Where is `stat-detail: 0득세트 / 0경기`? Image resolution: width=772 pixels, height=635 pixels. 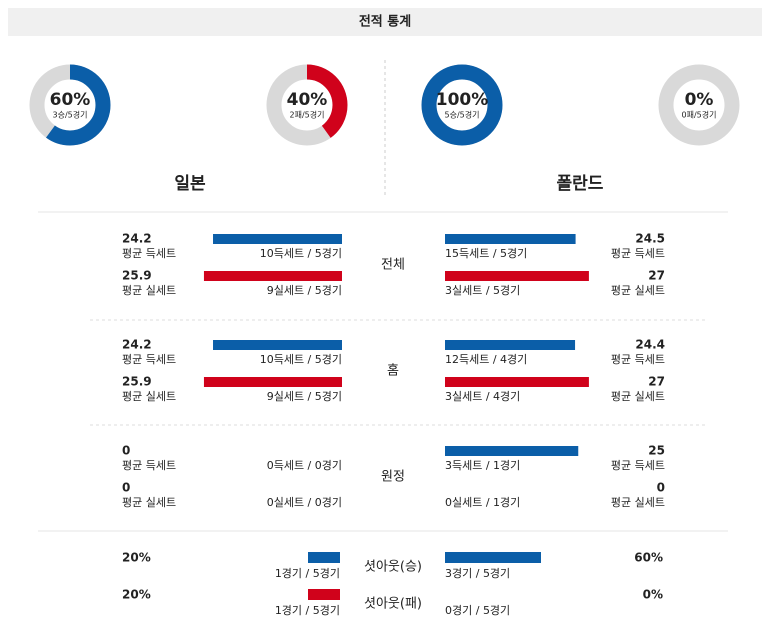 stat-detail: 0득세트 / 0경기 is located at coordinates (304, 465).